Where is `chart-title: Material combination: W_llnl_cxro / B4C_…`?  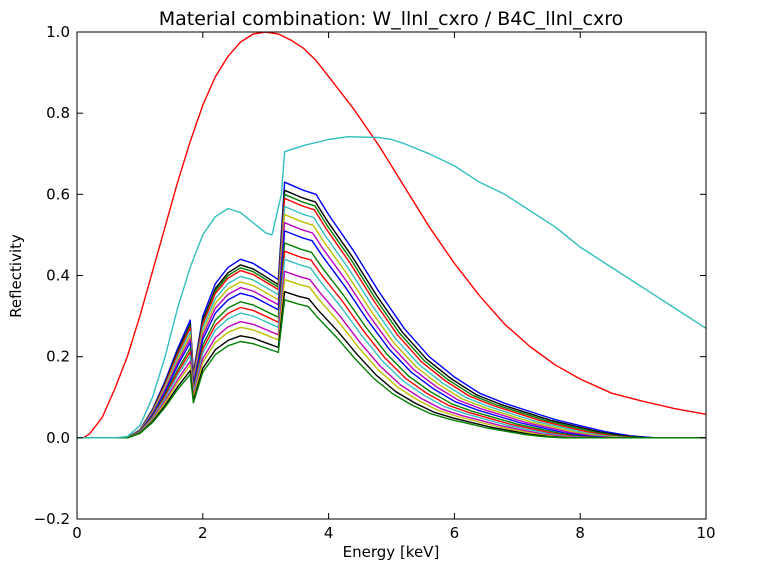
chart-title: Material combination: W_llnl_cxro / B4C_… is located at coordinates (391, 19).